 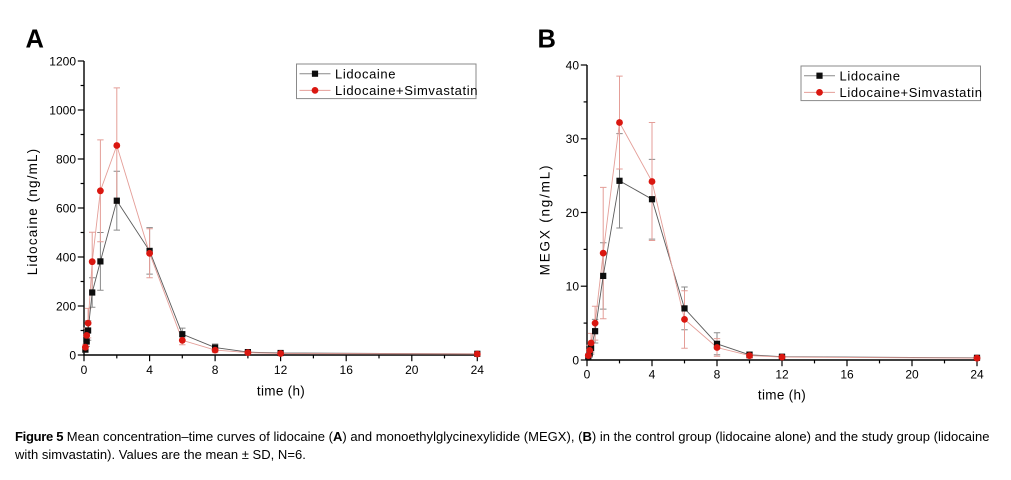 What do you see at coordinates (573, 65) in the screenshot?
I see `svg-text: 40` at bounding box center [573, 65].